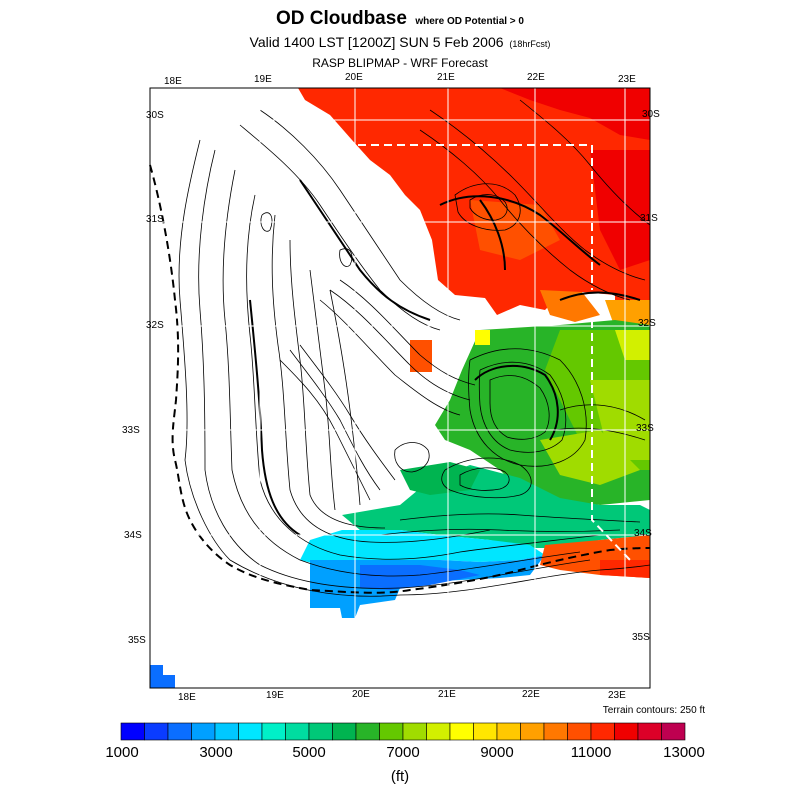 Image resolution: width=800 pixels, height=800 pixels. I want to click on top-lon-label: 19E, so click(263, 79).